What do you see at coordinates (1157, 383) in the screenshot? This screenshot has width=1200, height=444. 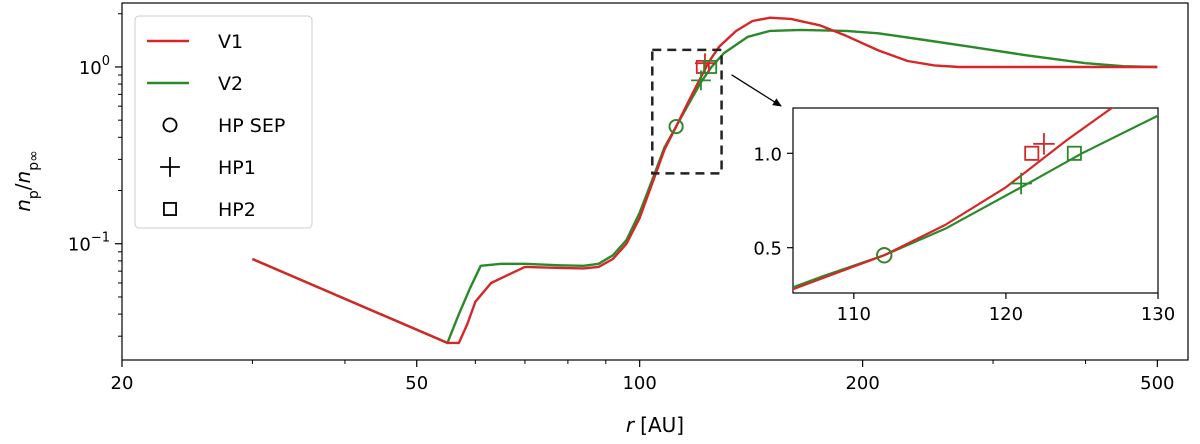 I see `x-tick-label: 500` at bounding box center [1157, 383].